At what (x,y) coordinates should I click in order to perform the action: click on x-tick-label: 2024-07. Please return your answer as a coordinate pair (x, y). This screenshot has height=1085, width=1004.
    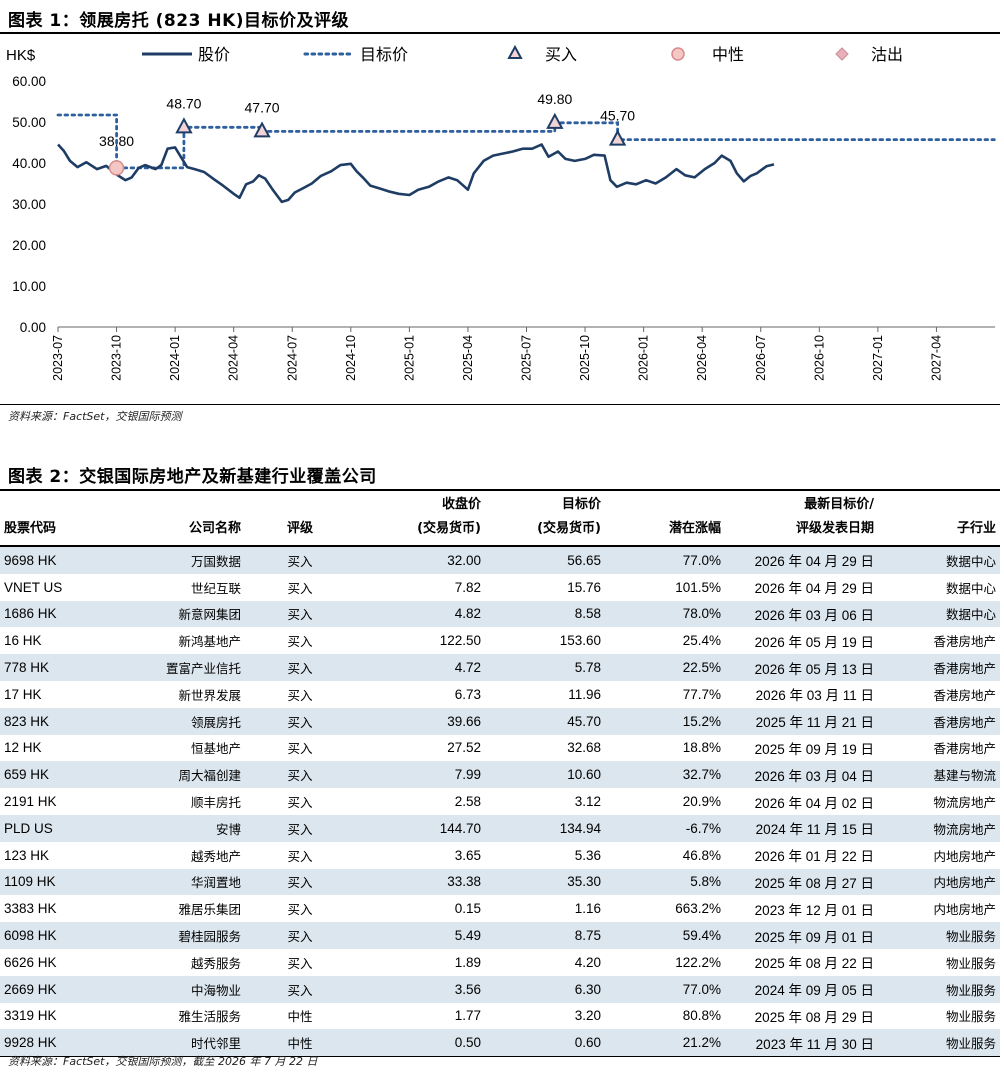
    Looking at the image, I should click on (292, 358).